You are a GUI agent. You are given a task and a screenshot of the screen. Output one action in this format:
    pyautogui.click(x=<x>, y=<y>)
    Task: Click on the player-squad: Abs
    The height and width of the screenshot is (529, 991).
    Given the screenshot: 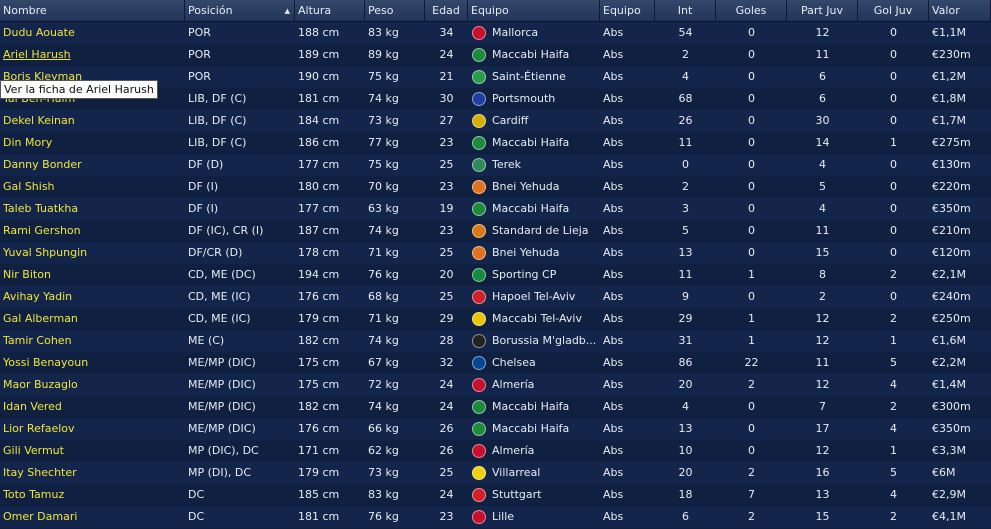 What is the action you would take?
    pyautogui.click(x=613, y=450)
    